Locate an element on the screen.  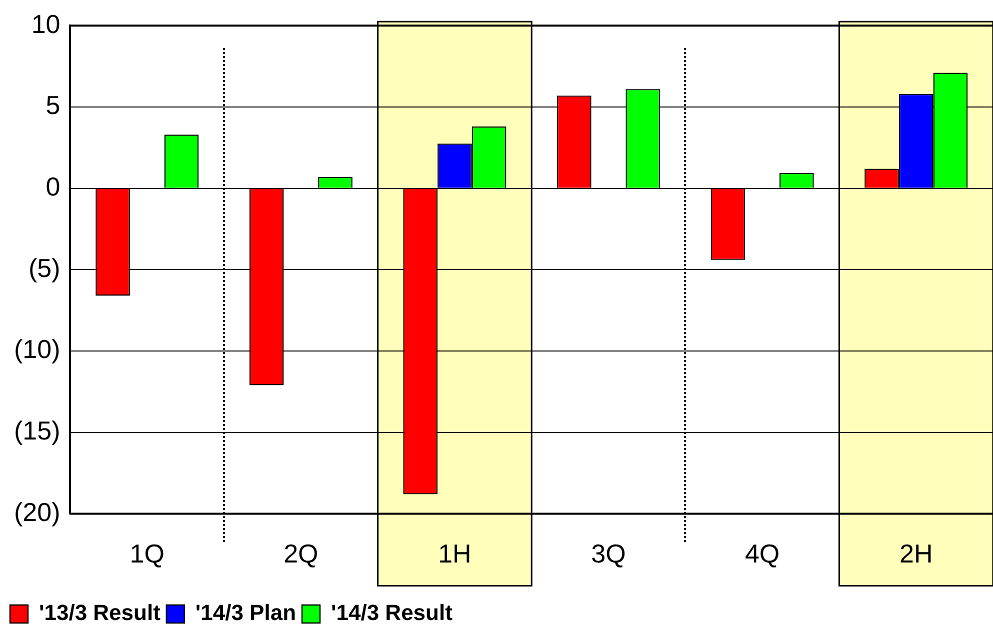
legend-label: '13/3 Result is located at coordinates (100, 613).